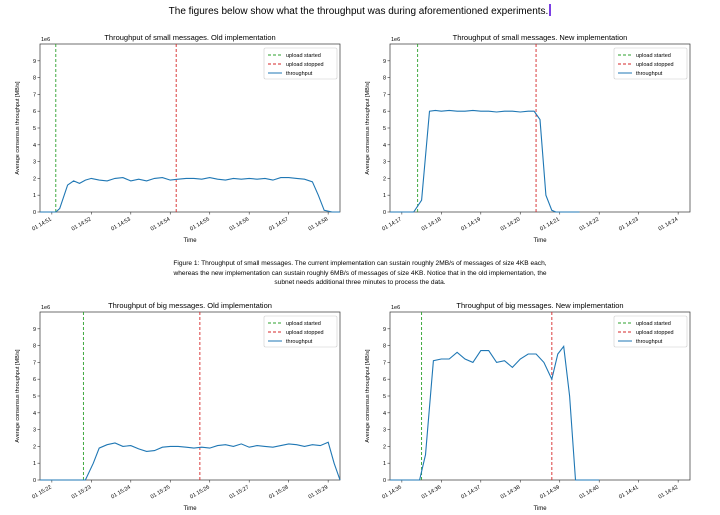 This screenshot has width=720, height=515. What do you see at coordinates (240, 493) in the screenshot?
I see `x-tick-label: 01 15:27` at bounding box center [240, 493].